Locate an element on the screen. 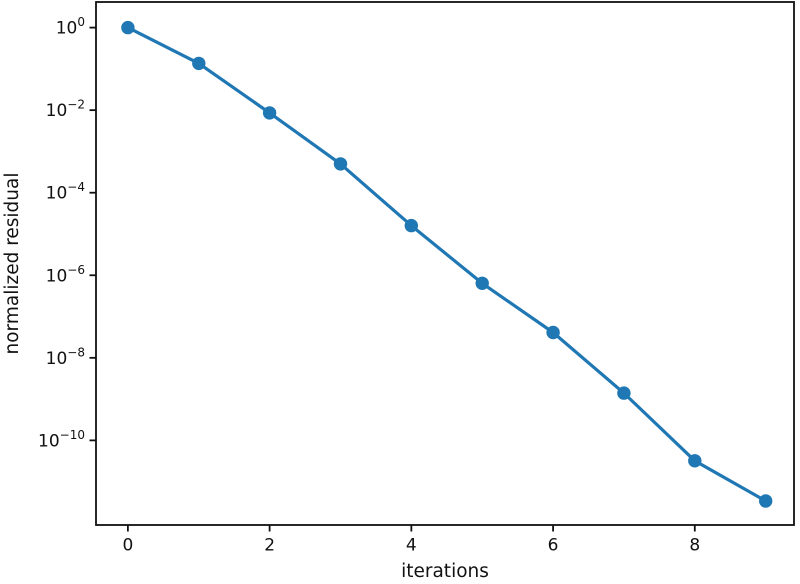  y-tick-label: 10⁻⁴ is located at coordinates (65, 192).